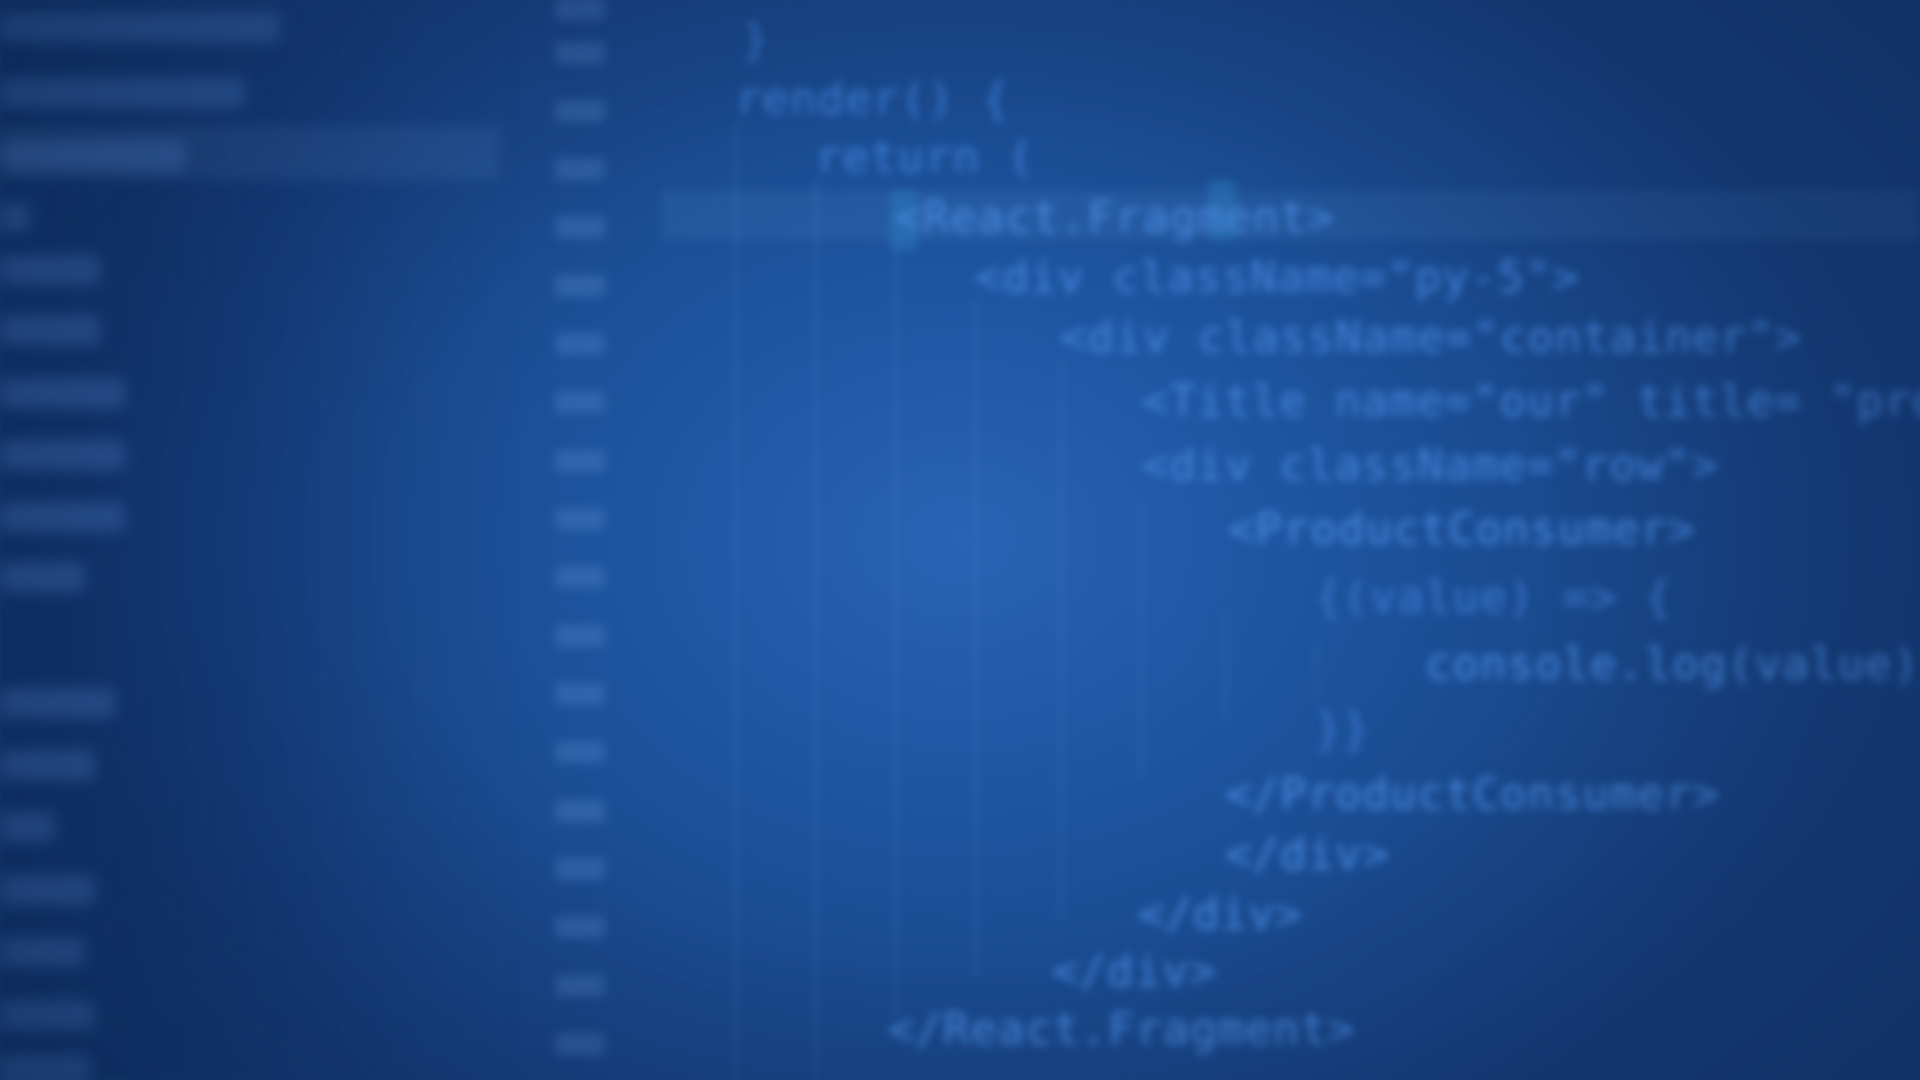 The height and width of the screenshot is (1080, 1920). I want to click on code-line: <div className="row">, so click(1431, 465).